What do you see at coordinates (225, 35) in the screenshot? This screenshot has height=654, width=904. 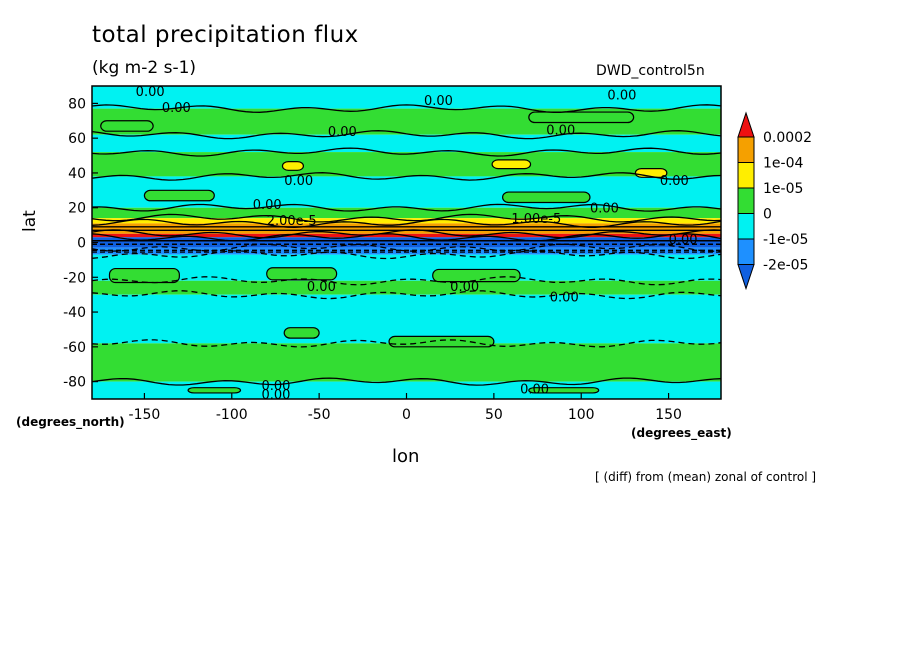 I see `chart-title: total precipitation flux` at bounding box center [225, 35].